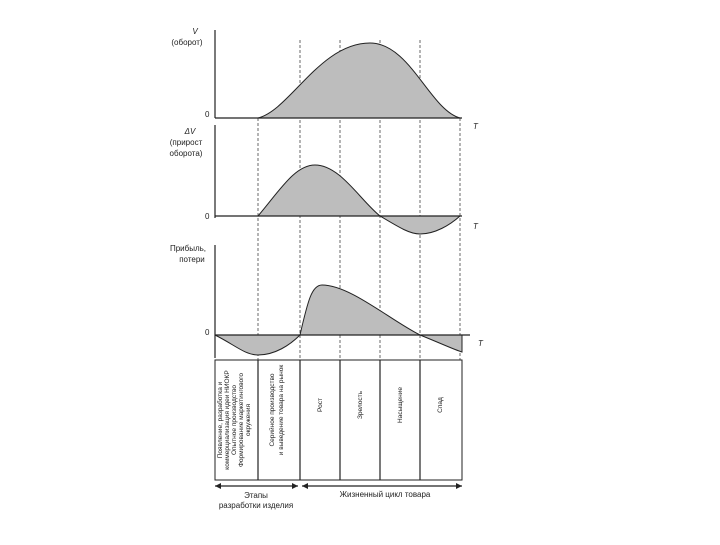 The width and height of the screenshot is (720, 545). Describe the element at coordinates (256, 495) in the screenshot. I see `footer-label: Этапы` at that location.